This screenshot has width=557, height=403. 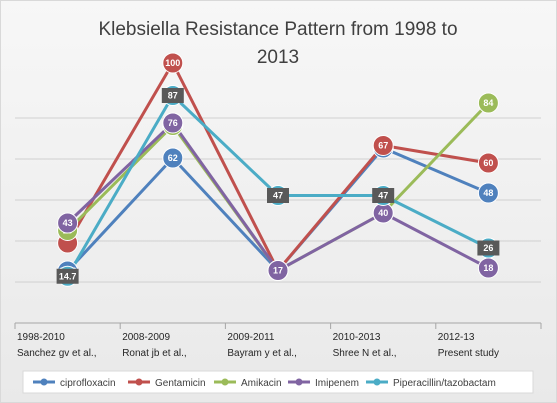 I want to click on data-label: 60, so click(x=488, y=163).